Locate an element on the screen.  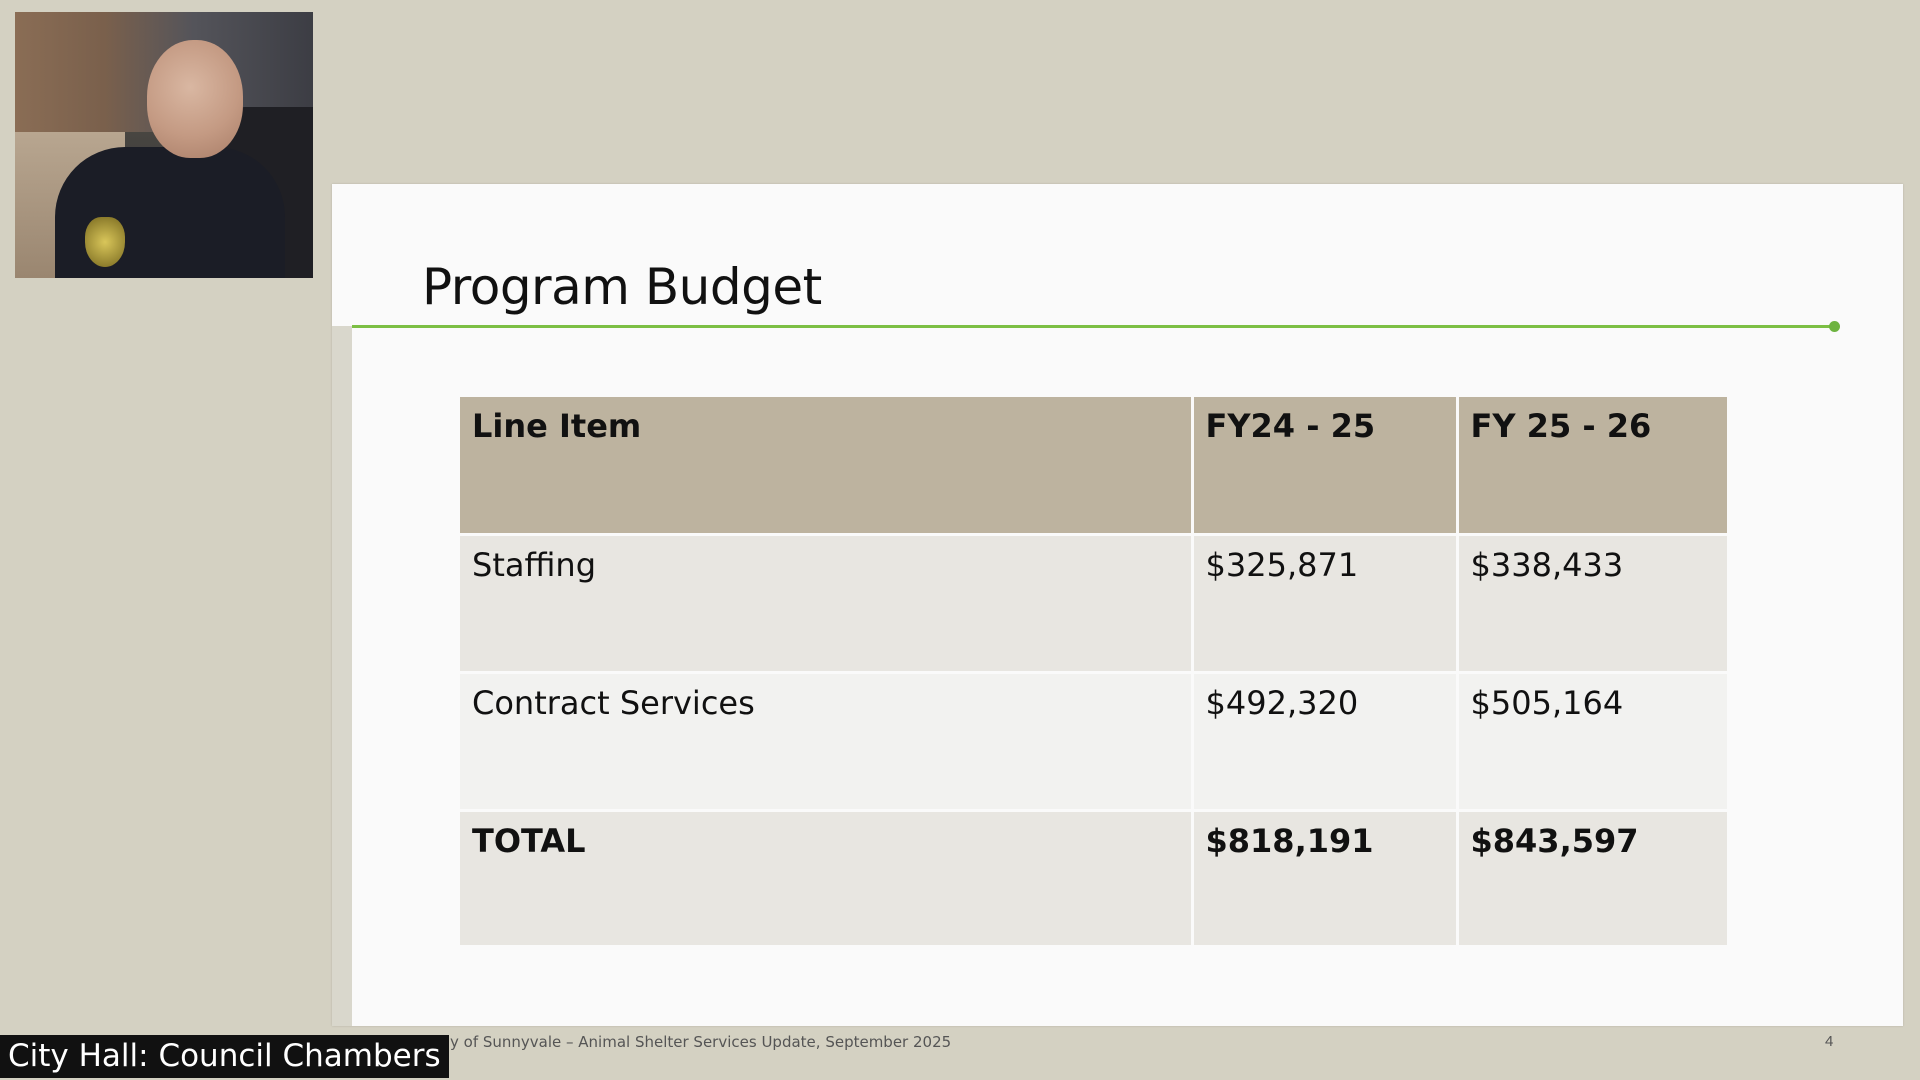
table-row: Contract Services $492,320 $505,164 is located at coordinates (1095, 742).